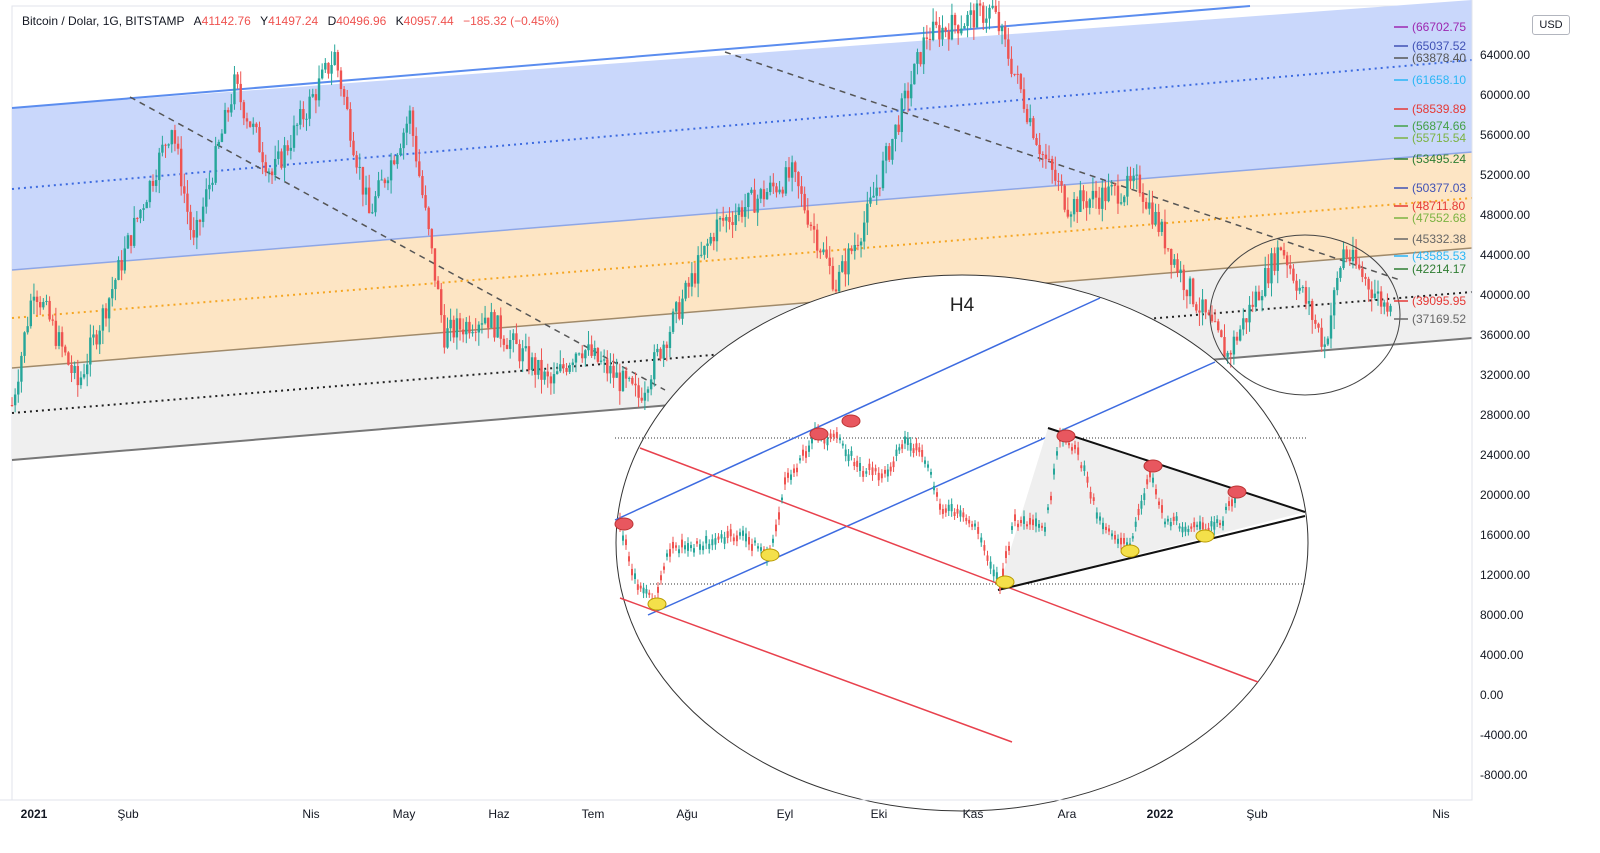  Describe the element at coordinates (949, 565) in the screenshot. I see `inset-red-upper` at that location.